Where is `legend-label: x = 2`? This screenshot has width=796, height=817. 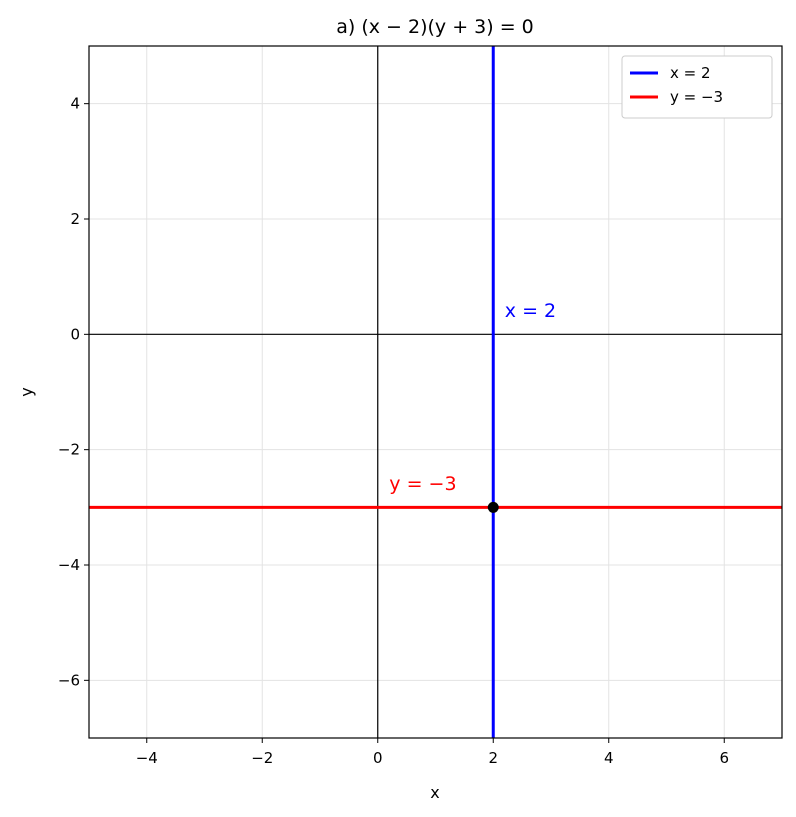 legend-label: x = 2 is located at coordinates (690, 73).